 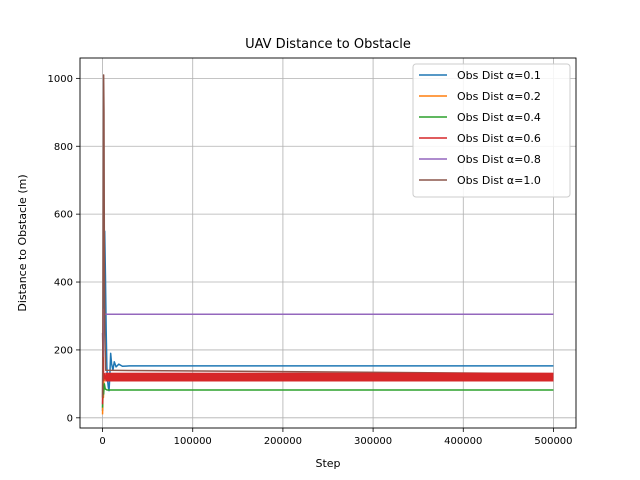 I want to click on oscillation-band, so click(x=329, y=377).